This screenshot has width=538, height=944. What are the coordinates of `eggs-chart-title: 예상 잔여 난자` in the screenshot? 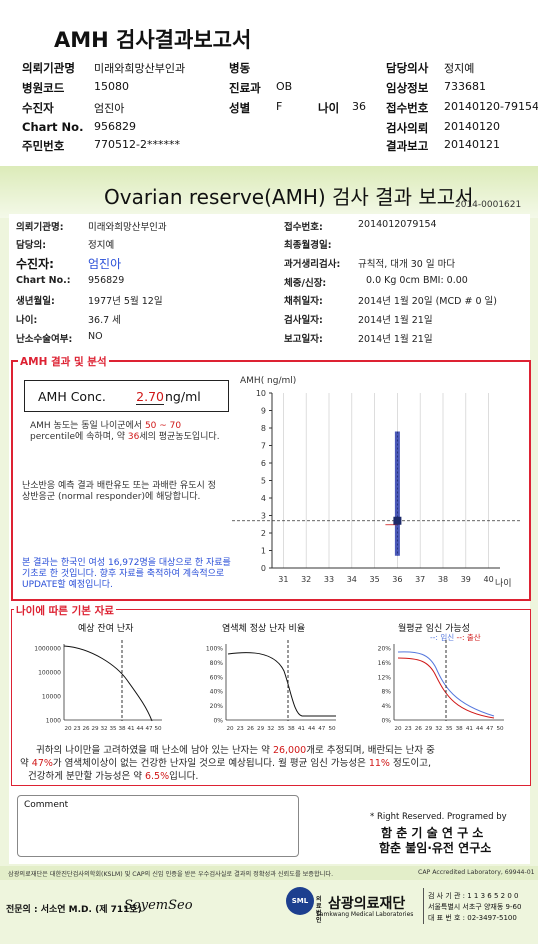 It's located at (106, 629).